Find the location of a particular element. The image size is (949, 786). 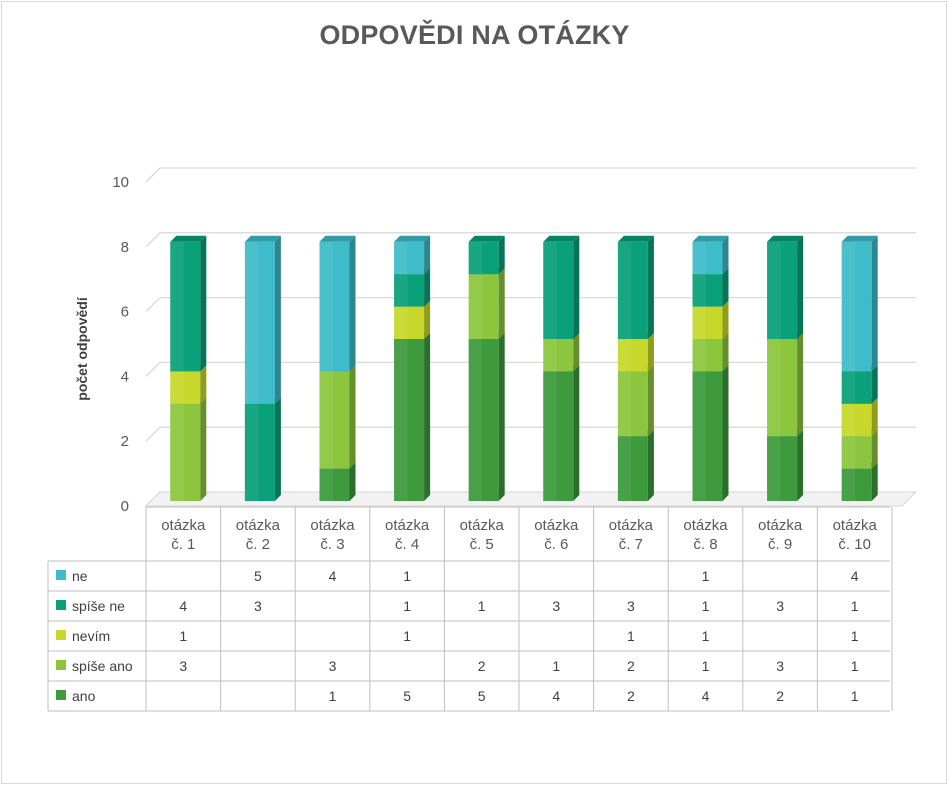

x-tick-label: č. 5 is located at coordinates (482, 544).